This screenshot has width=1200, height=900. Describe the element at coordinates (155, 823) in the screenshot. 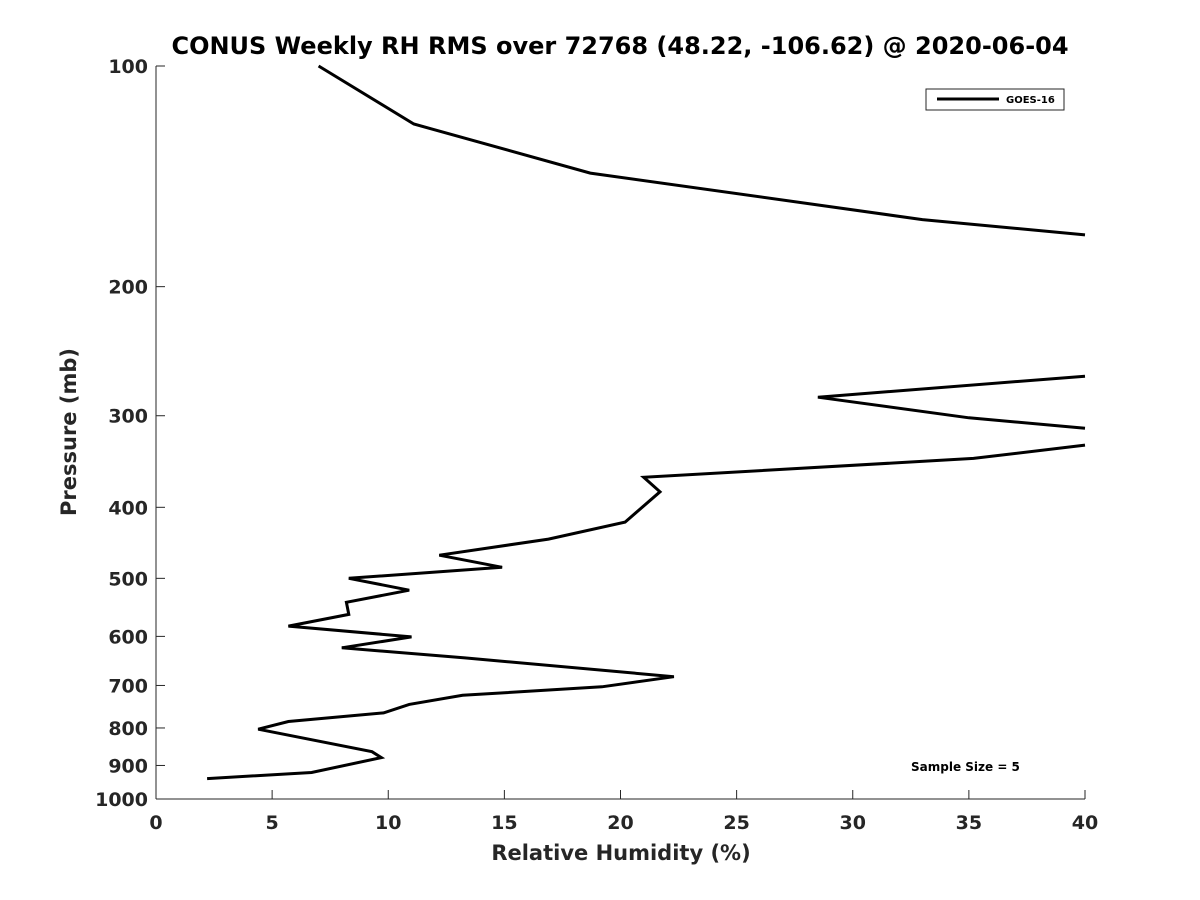

I see `x-tick-label: 0` at that location.